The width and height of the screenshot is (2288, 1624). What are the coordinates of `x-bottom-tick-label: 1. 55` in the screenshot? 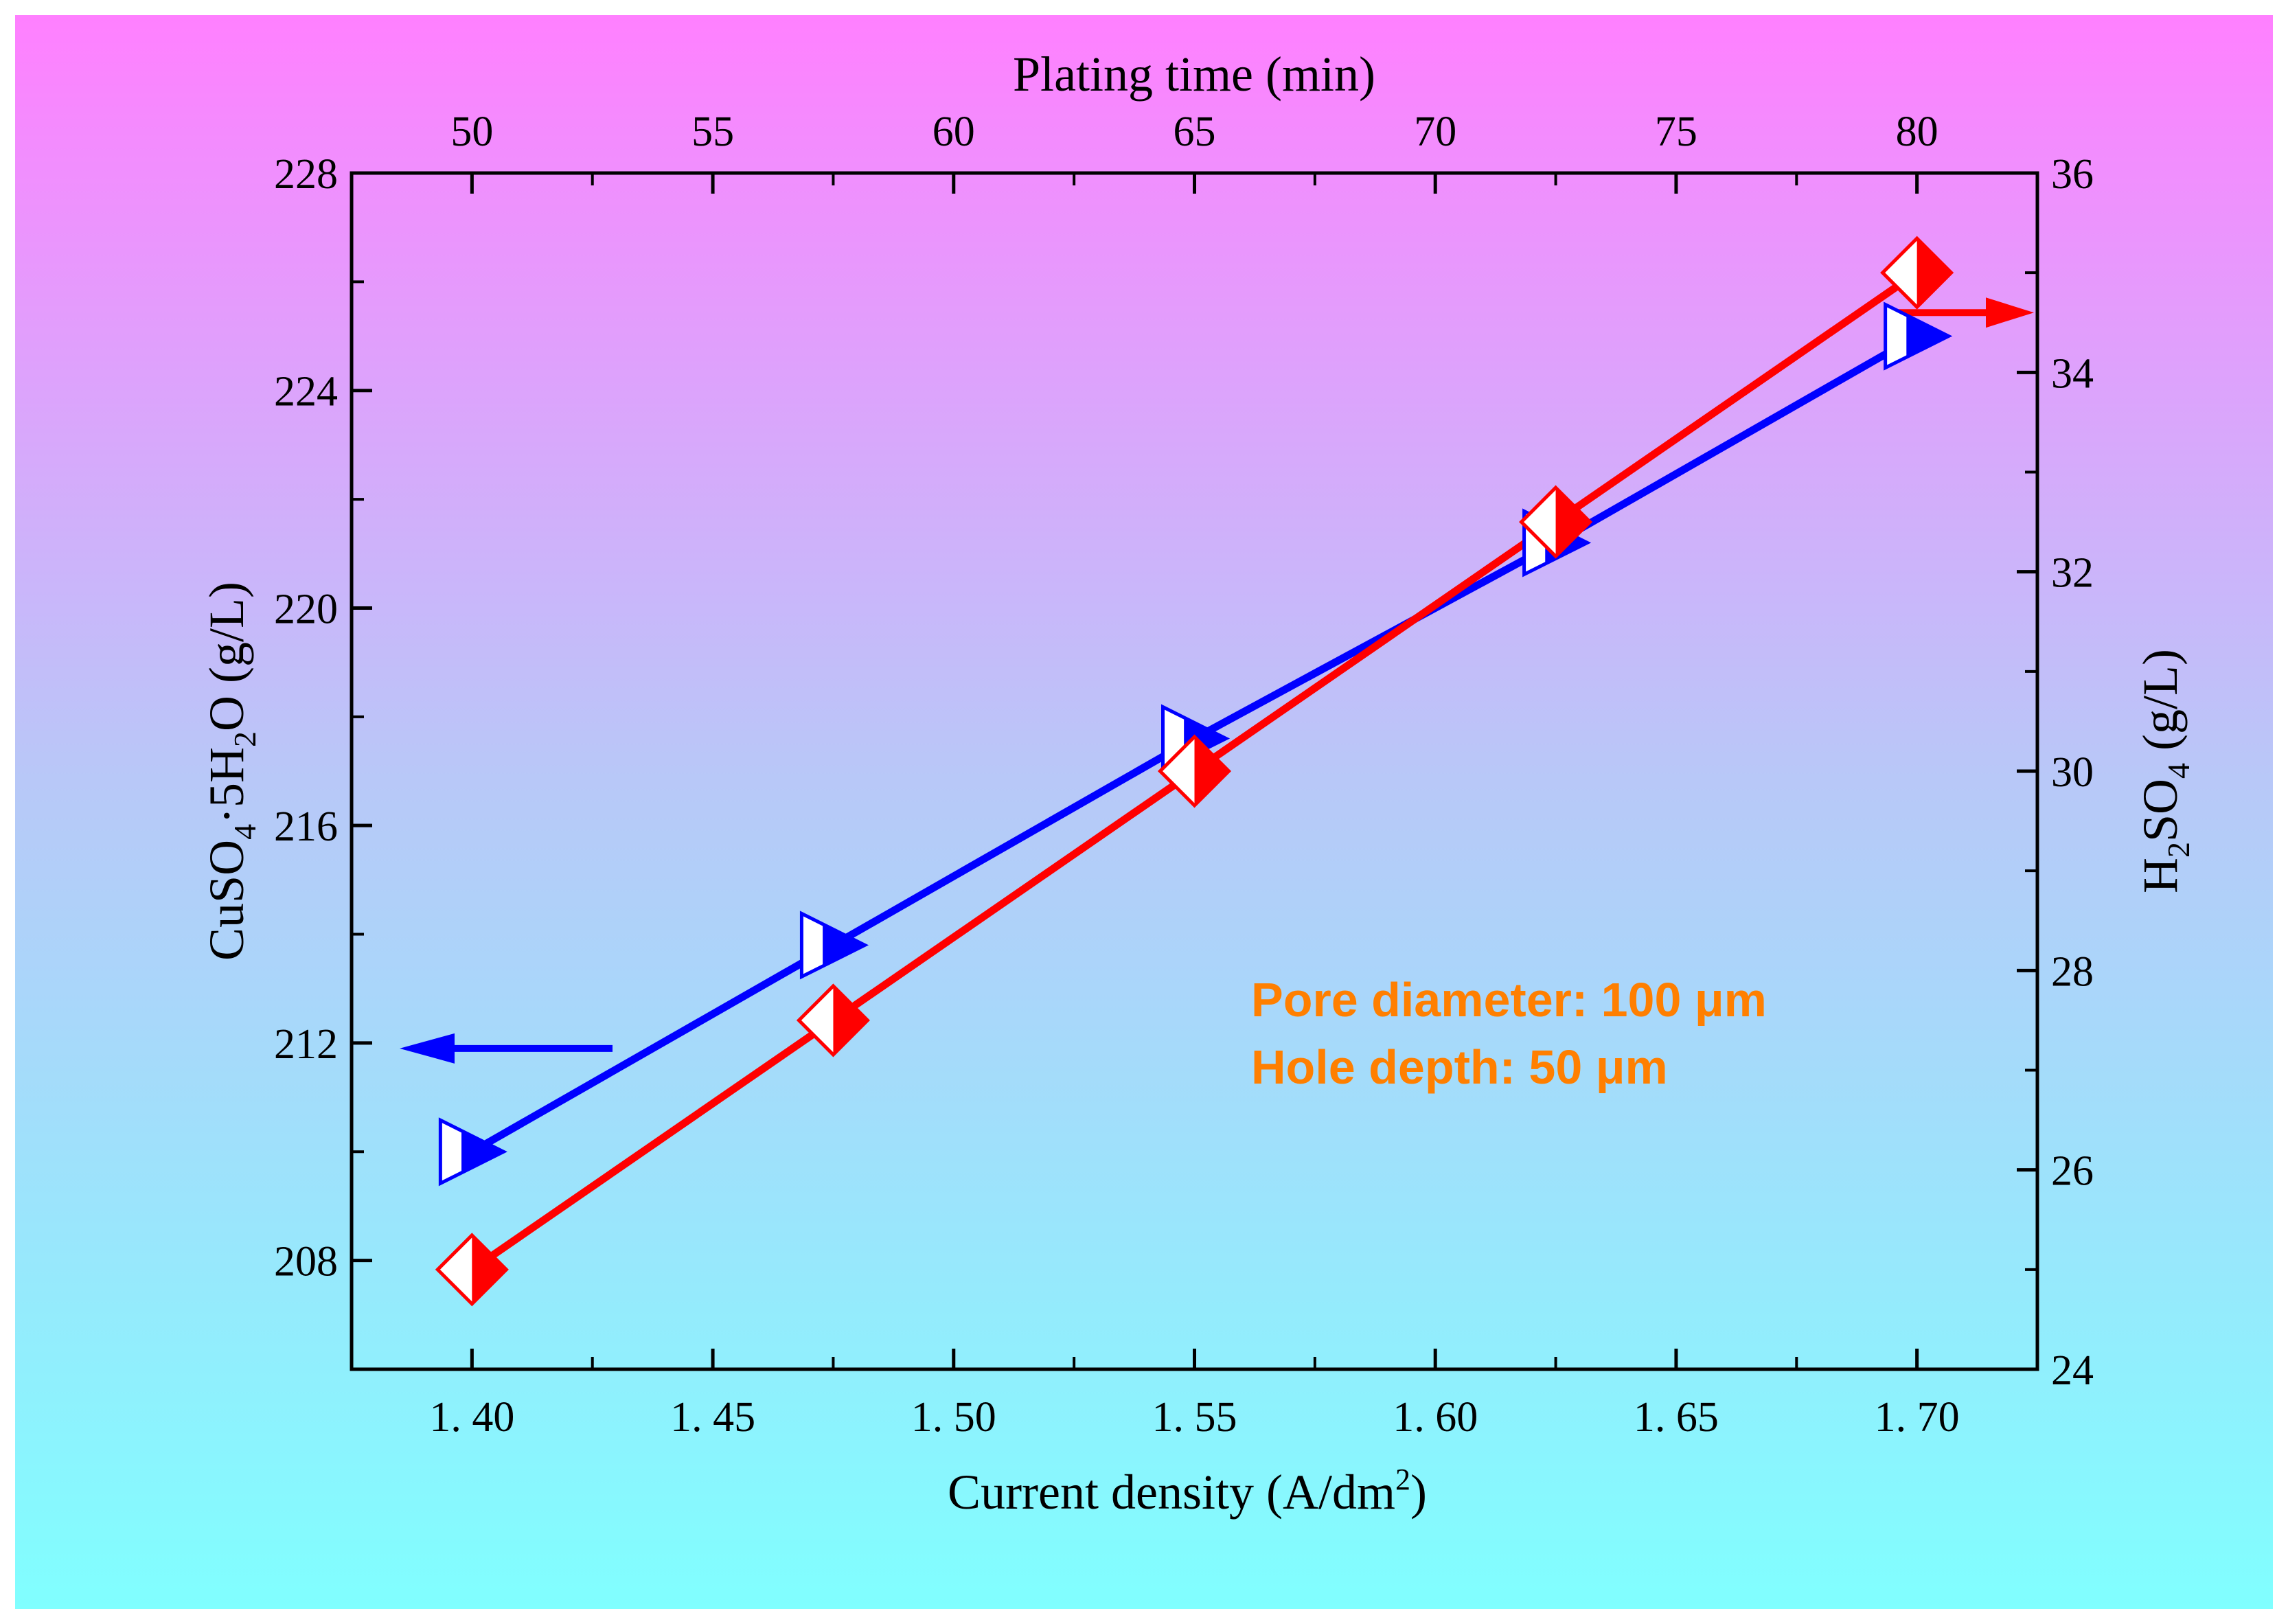 It's located at (1194, 1417).